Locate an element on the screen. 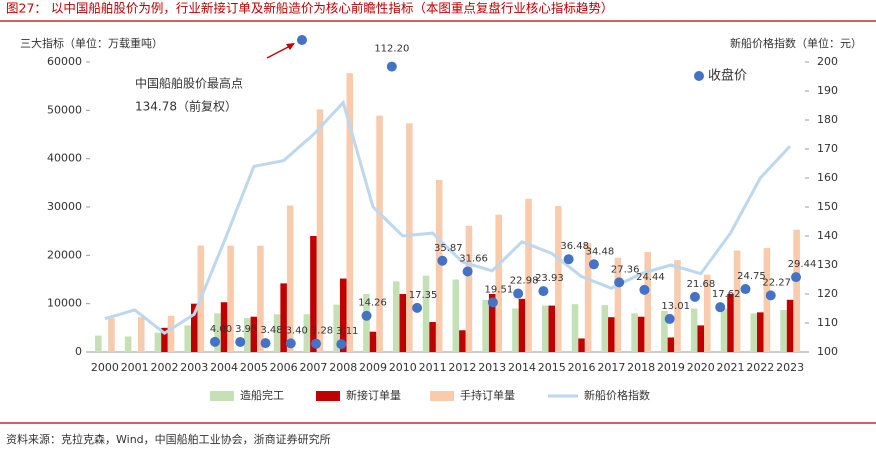 The width and height of the screenshot is (876, 457). x-tick-label: 2002 is located at coordinates (164, 367).